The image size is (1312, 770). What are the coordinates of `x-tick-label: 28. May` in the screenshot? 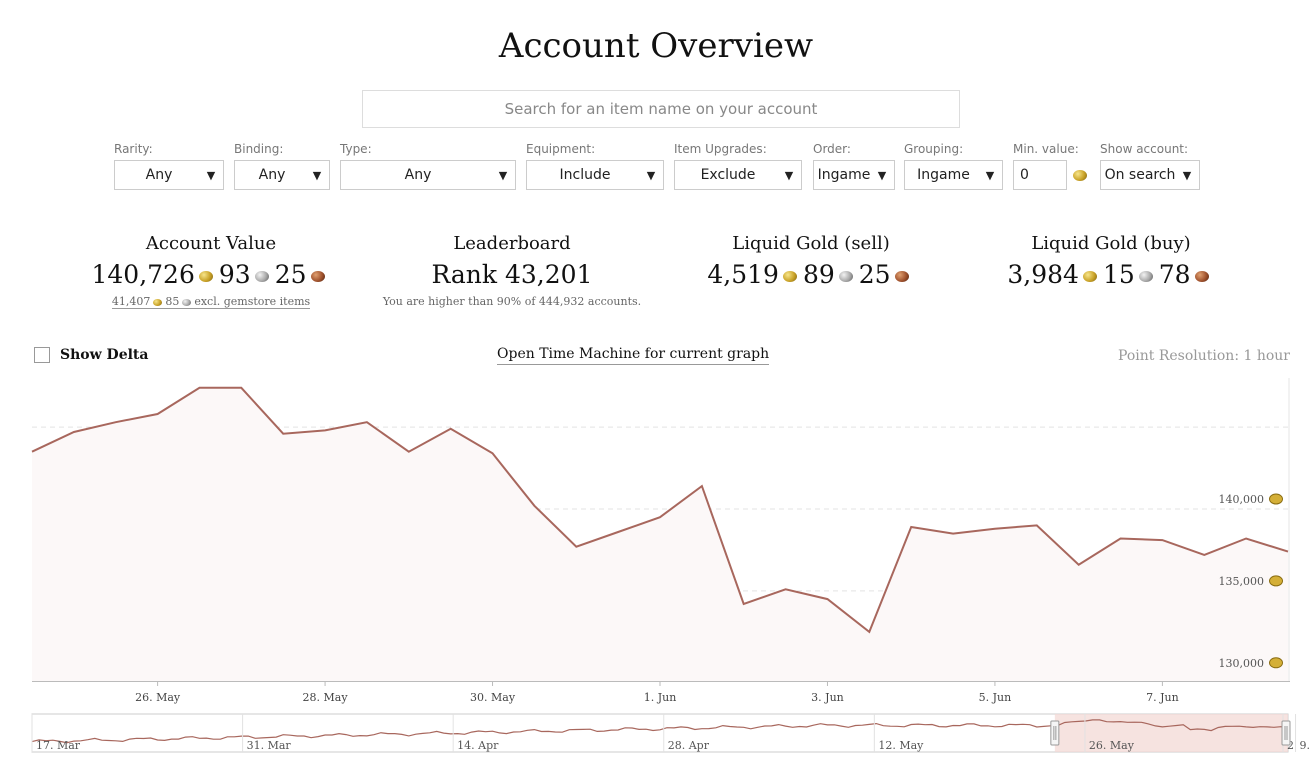 It's located at (326, 697).